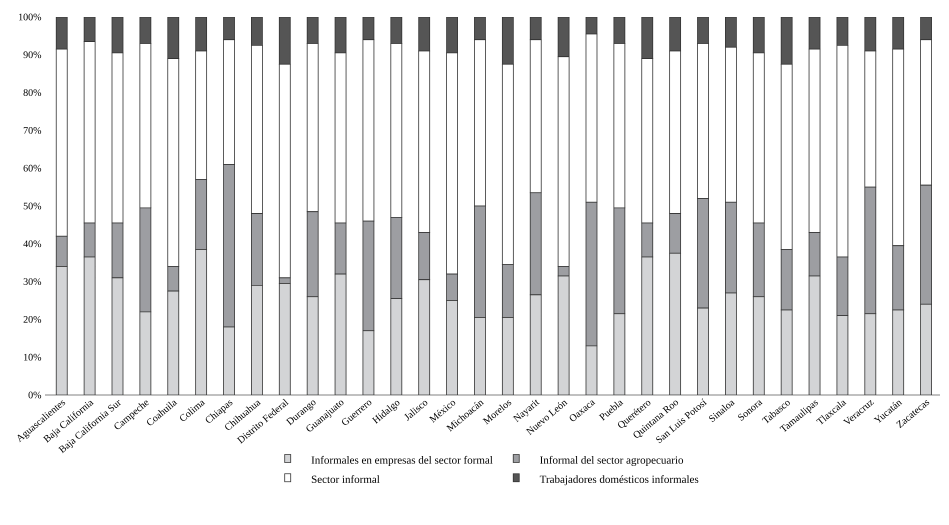  I want to click on legend-label: Trabajadores domésticos informales, so click(619, 480).